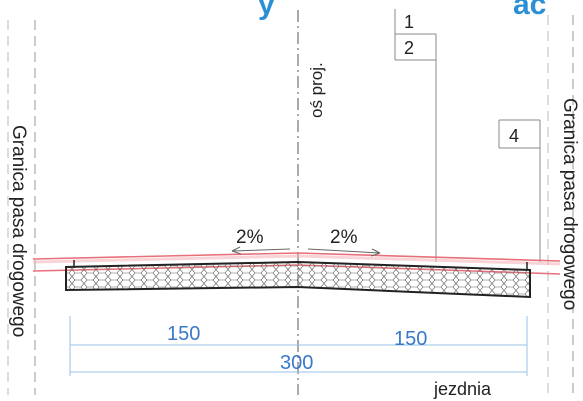 This screenshot has width=583, height=401. Describe the element at coordinates (514, 136) in the screenshot. I see `callout-4: 4` at that location.